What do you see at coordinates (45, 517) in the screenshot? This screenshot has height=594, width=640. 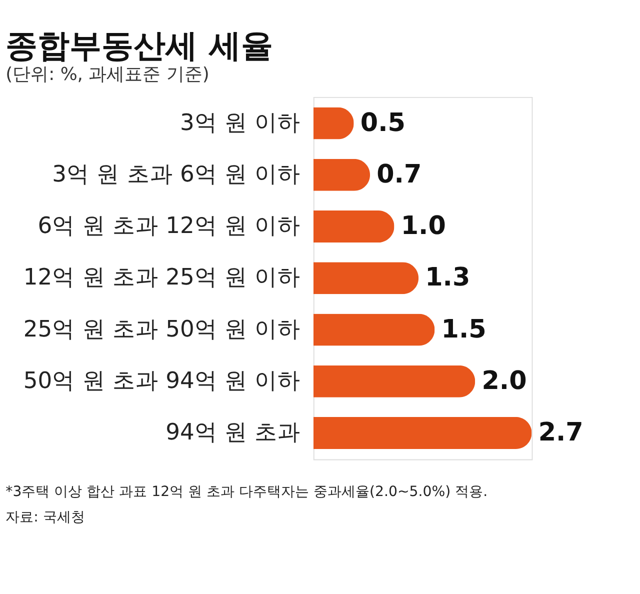 I see `text: 자료: 국세청` at bounding box center [45, 517].